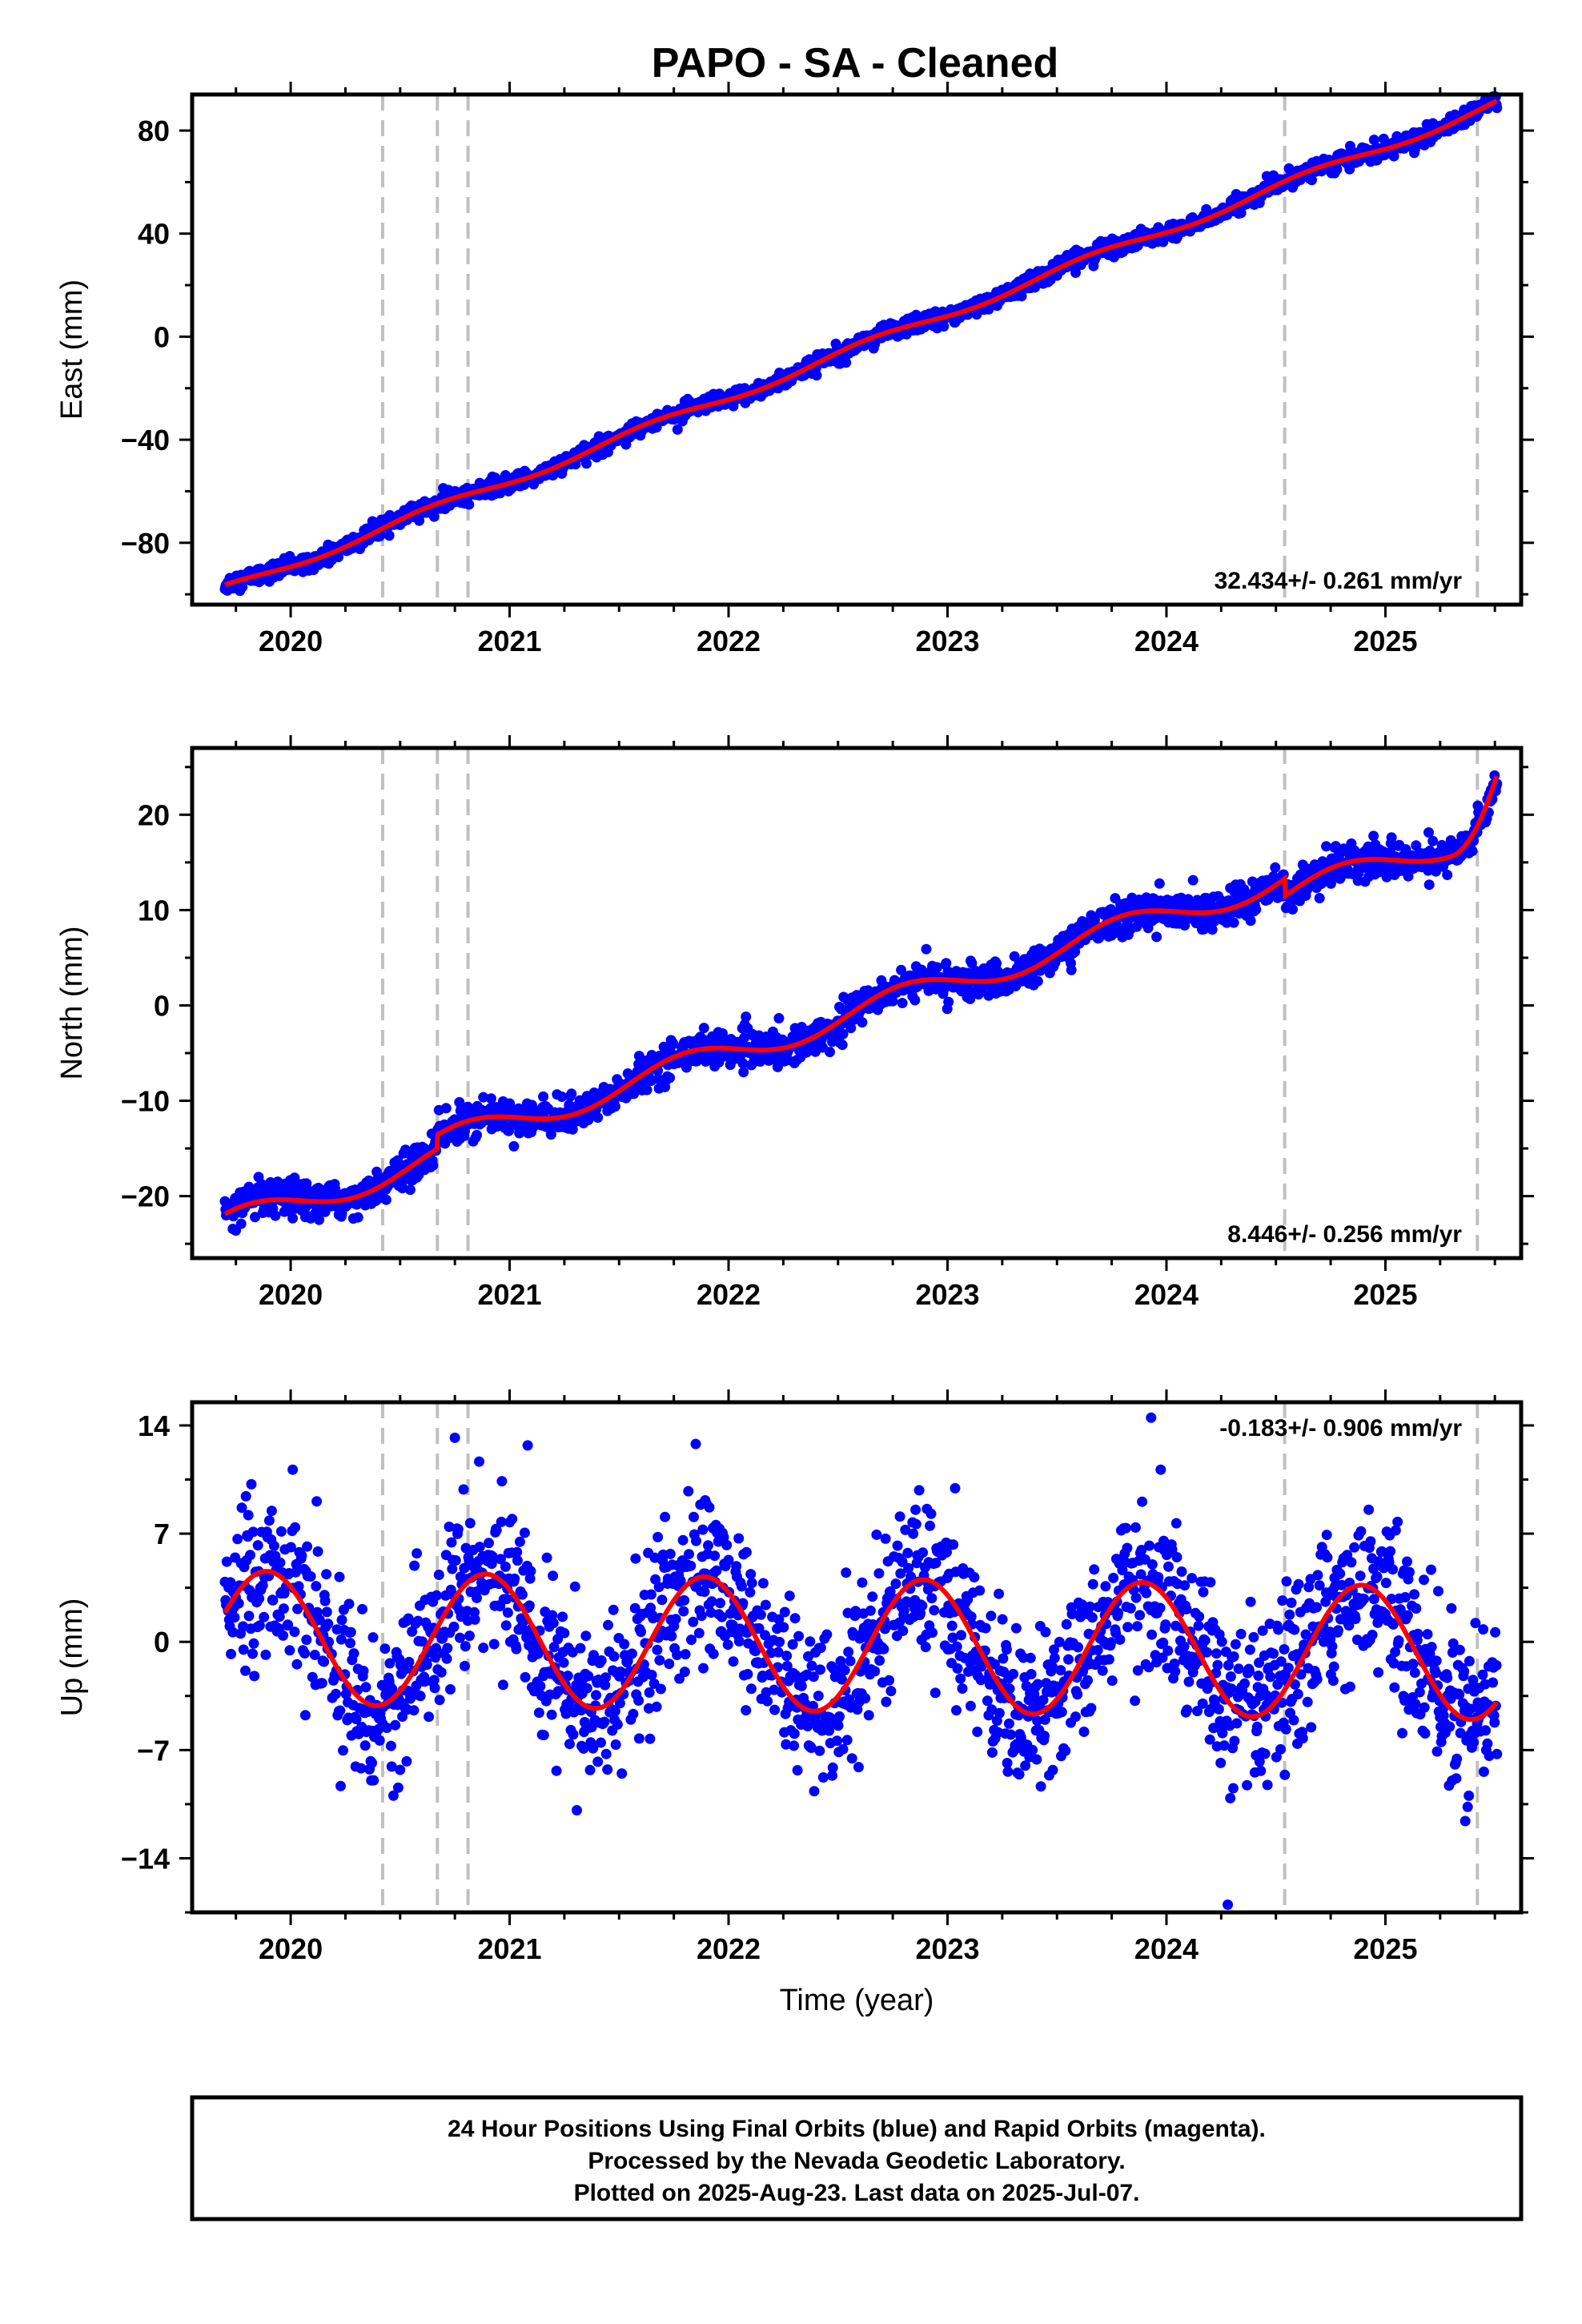  I want to click on y-tick-label: 0, so click(162, 336).